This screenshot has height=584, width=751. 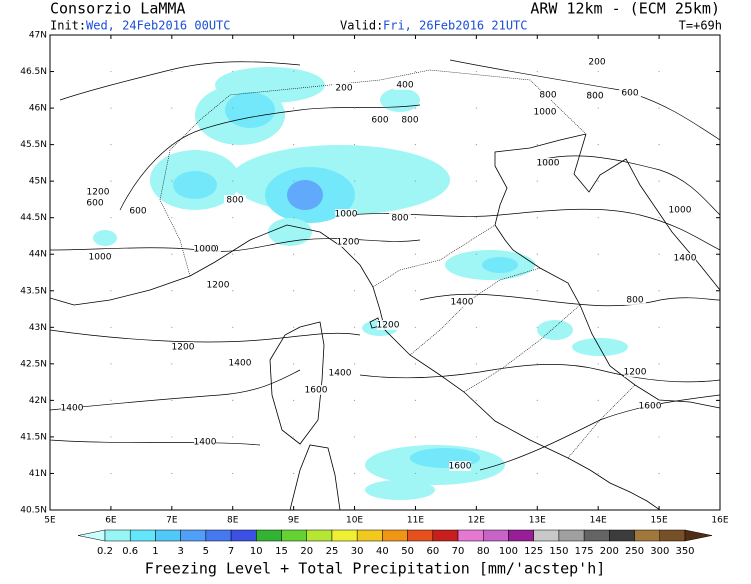 I want to click on colorbar-label: 30, so click(x=357, y=551).